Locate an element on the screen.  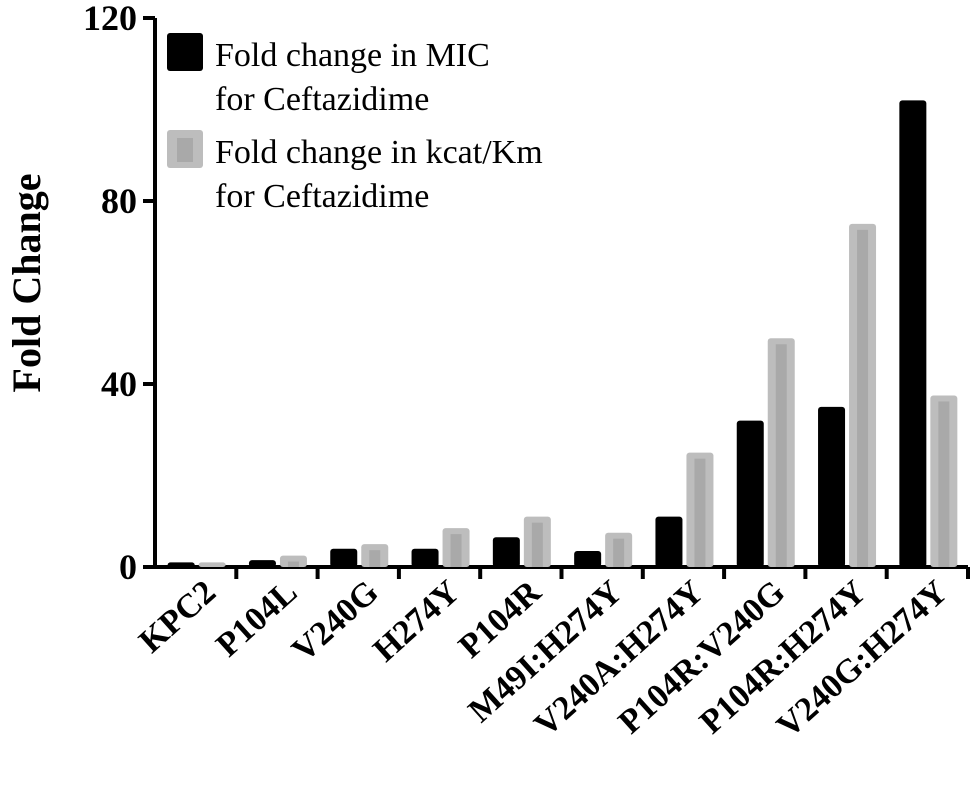
y-tick-label: 0 is located at coordinates (128, 567).